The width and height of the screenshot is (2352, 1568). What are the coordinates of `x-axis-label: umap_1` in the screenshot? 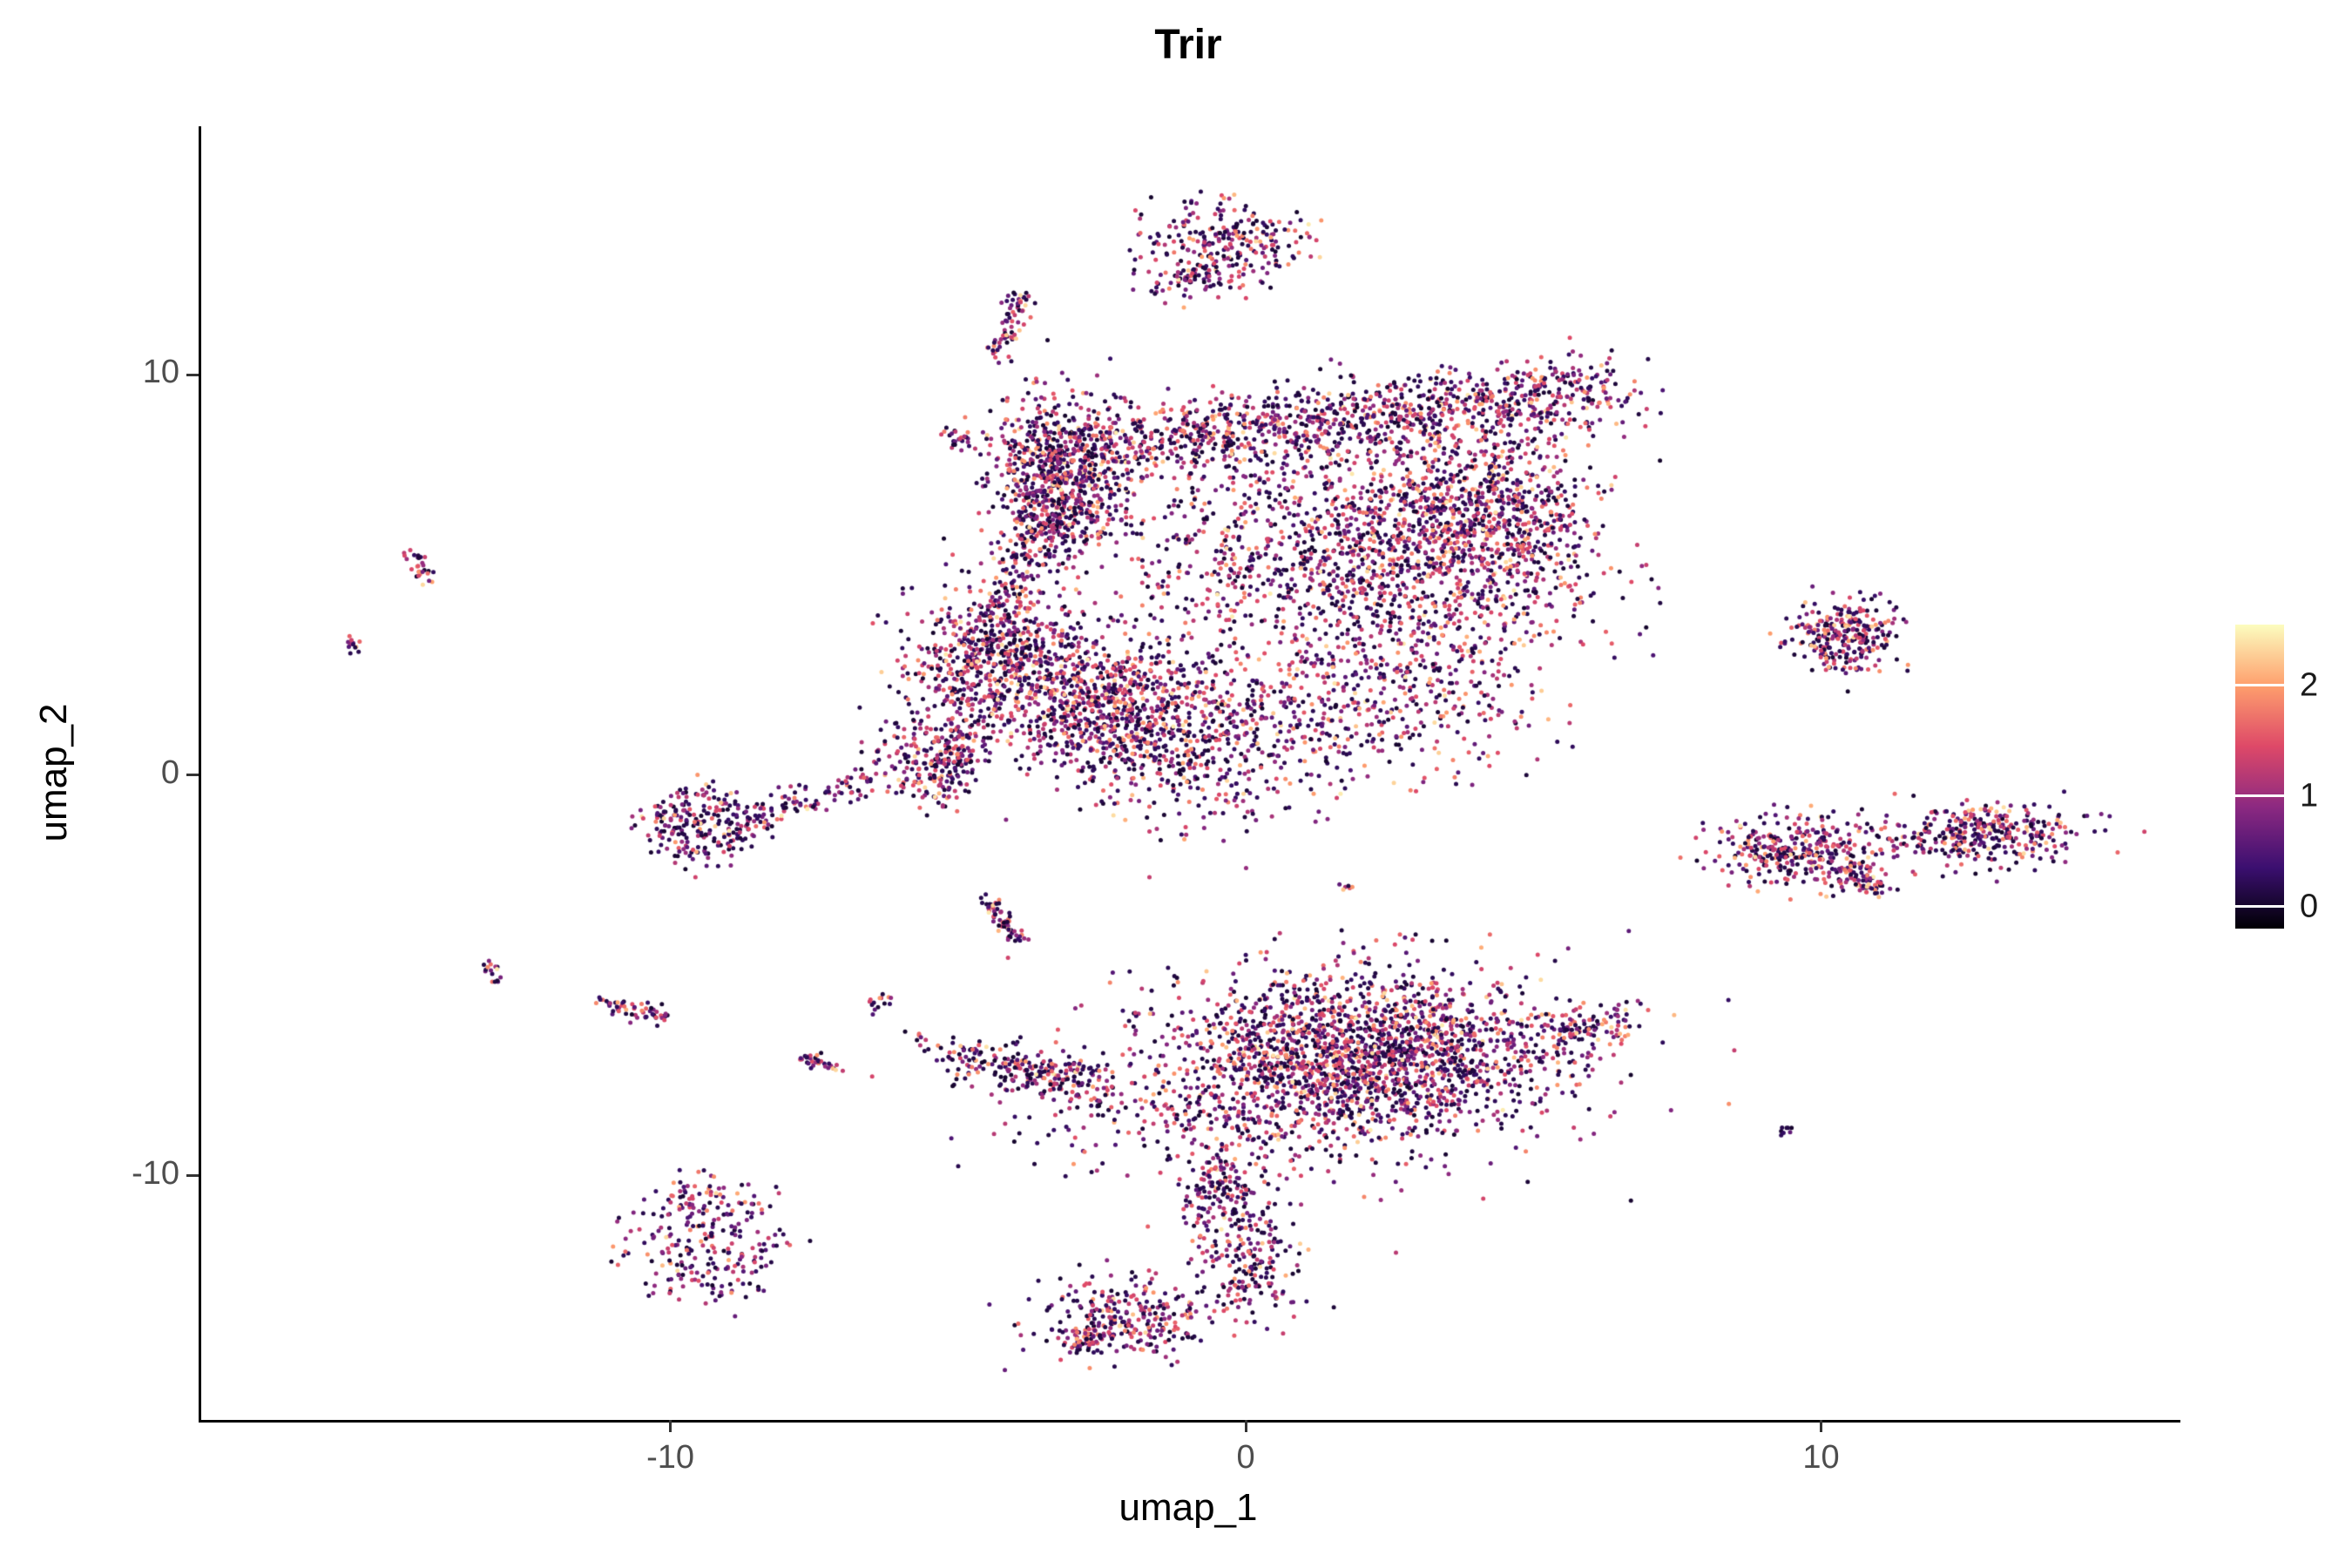 It's located at (1188, 1507).